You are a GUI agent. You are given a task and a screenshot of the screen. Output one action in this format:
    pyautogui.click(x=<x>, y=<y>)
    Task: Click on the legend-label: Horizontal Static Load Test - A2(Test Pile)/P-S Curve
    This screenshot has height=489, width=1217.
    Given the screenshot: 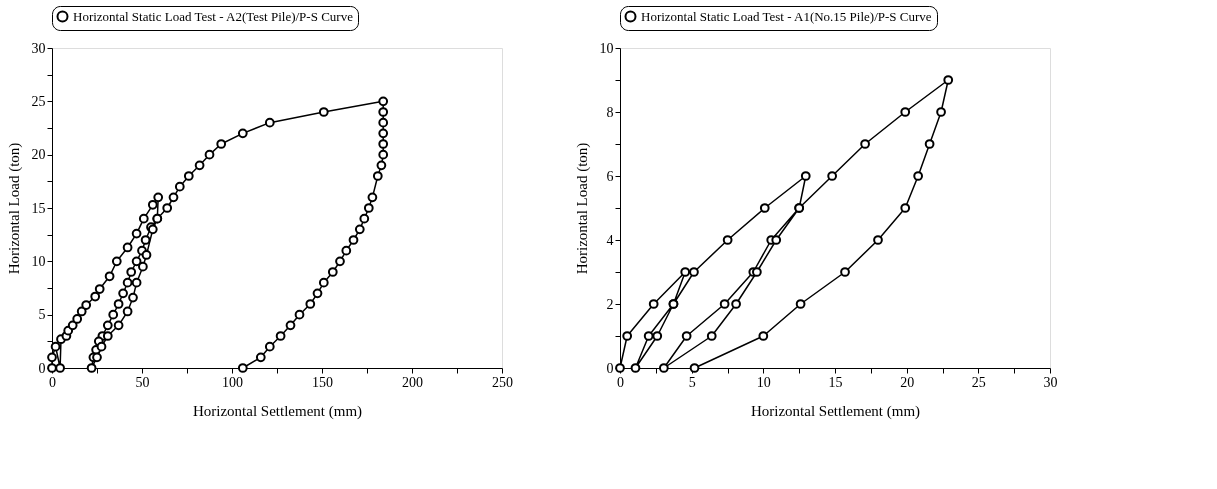 What is the action you would take?
    pyautogui.click(x=213, y=16)
    